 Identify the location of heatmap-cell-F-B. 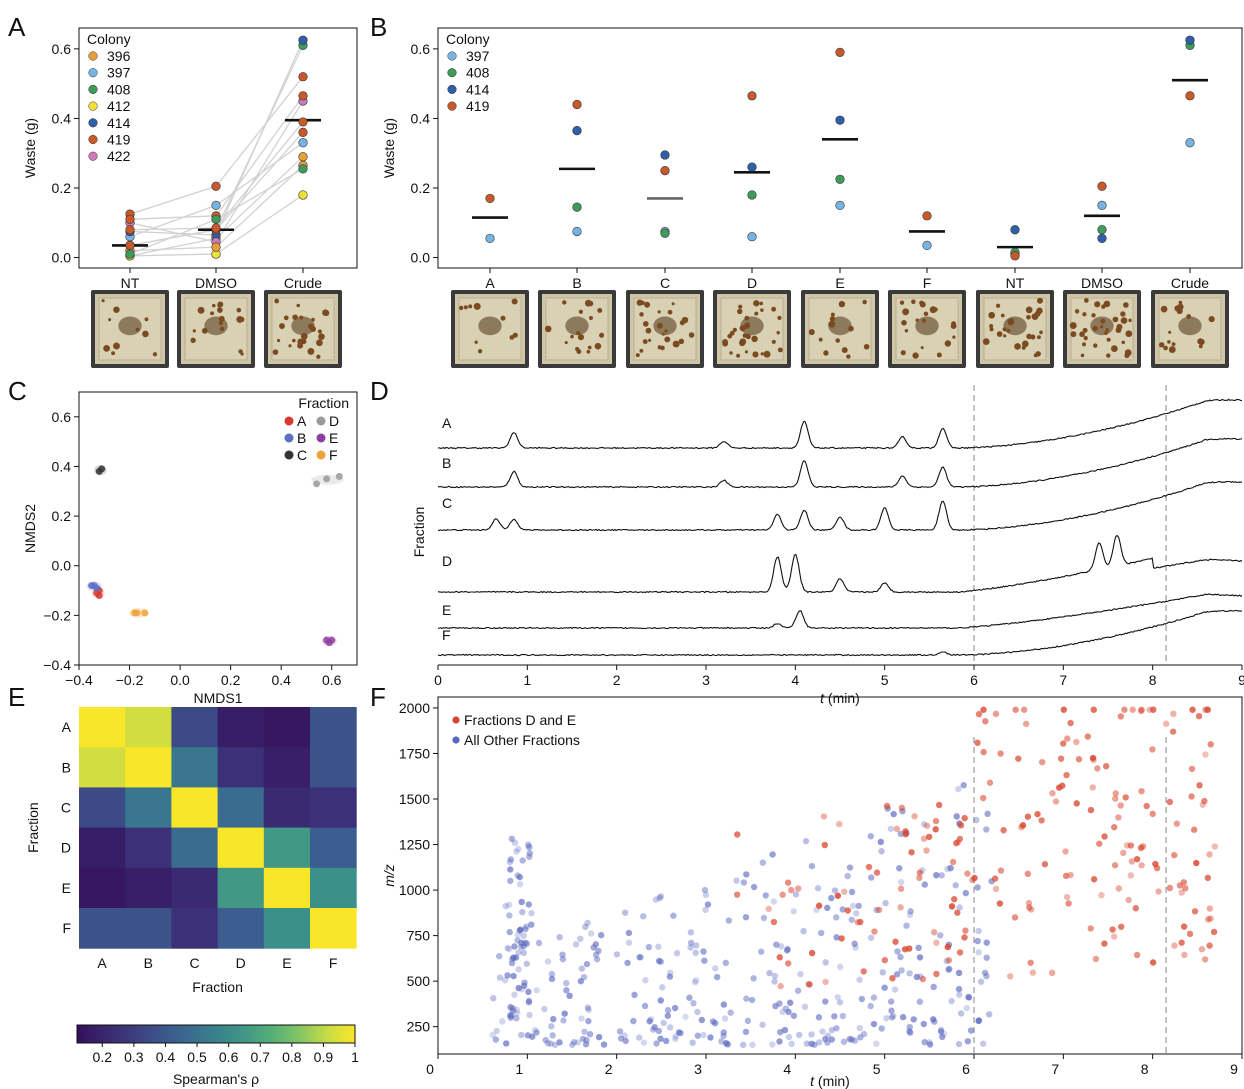
(148, 928).